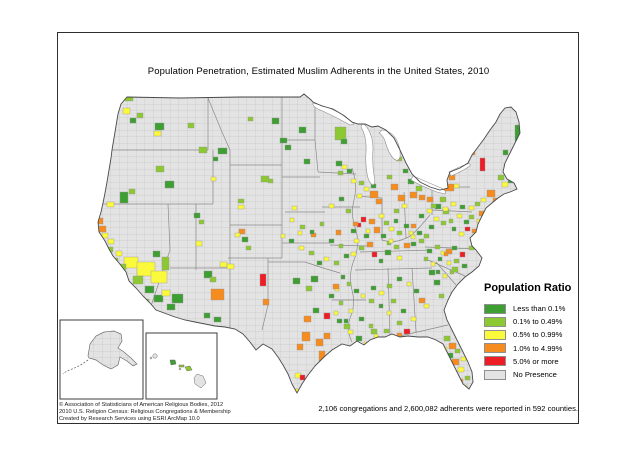 This screenshot has width=640, height=468. I want to click on island-niihau, so click(151, 358).